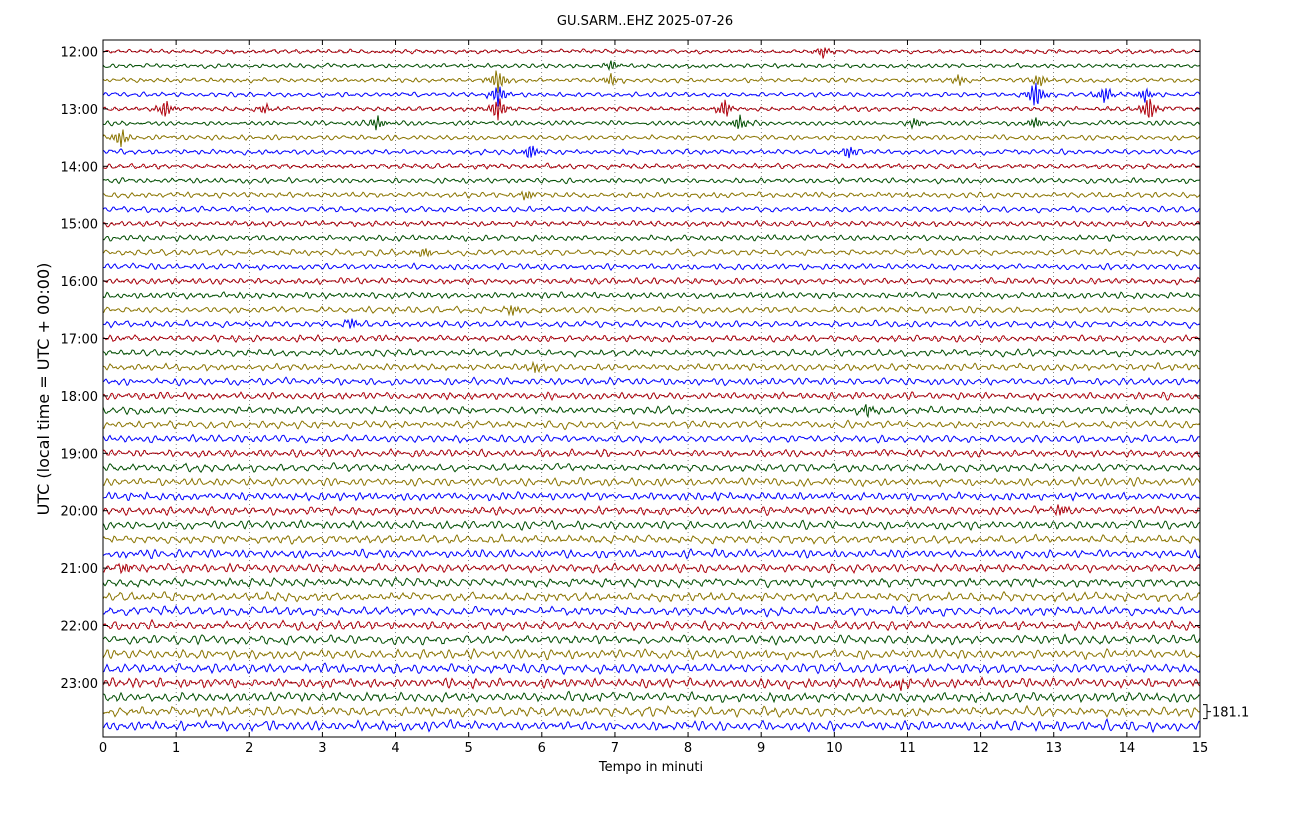  What do you see at coordinates (79, 167) in the screenshot?
I see `y-tick-label: 14:00` at bounding box center [79, 167].